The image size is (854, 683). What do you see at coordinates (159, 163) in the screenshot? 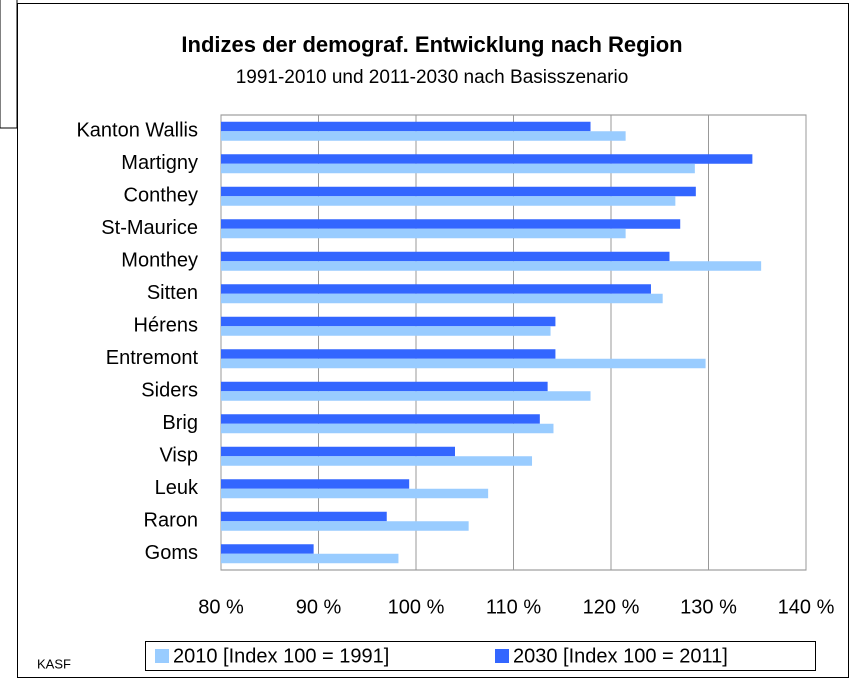
I see `y-tick-label: Martigny` at bounding box center [159, 163].